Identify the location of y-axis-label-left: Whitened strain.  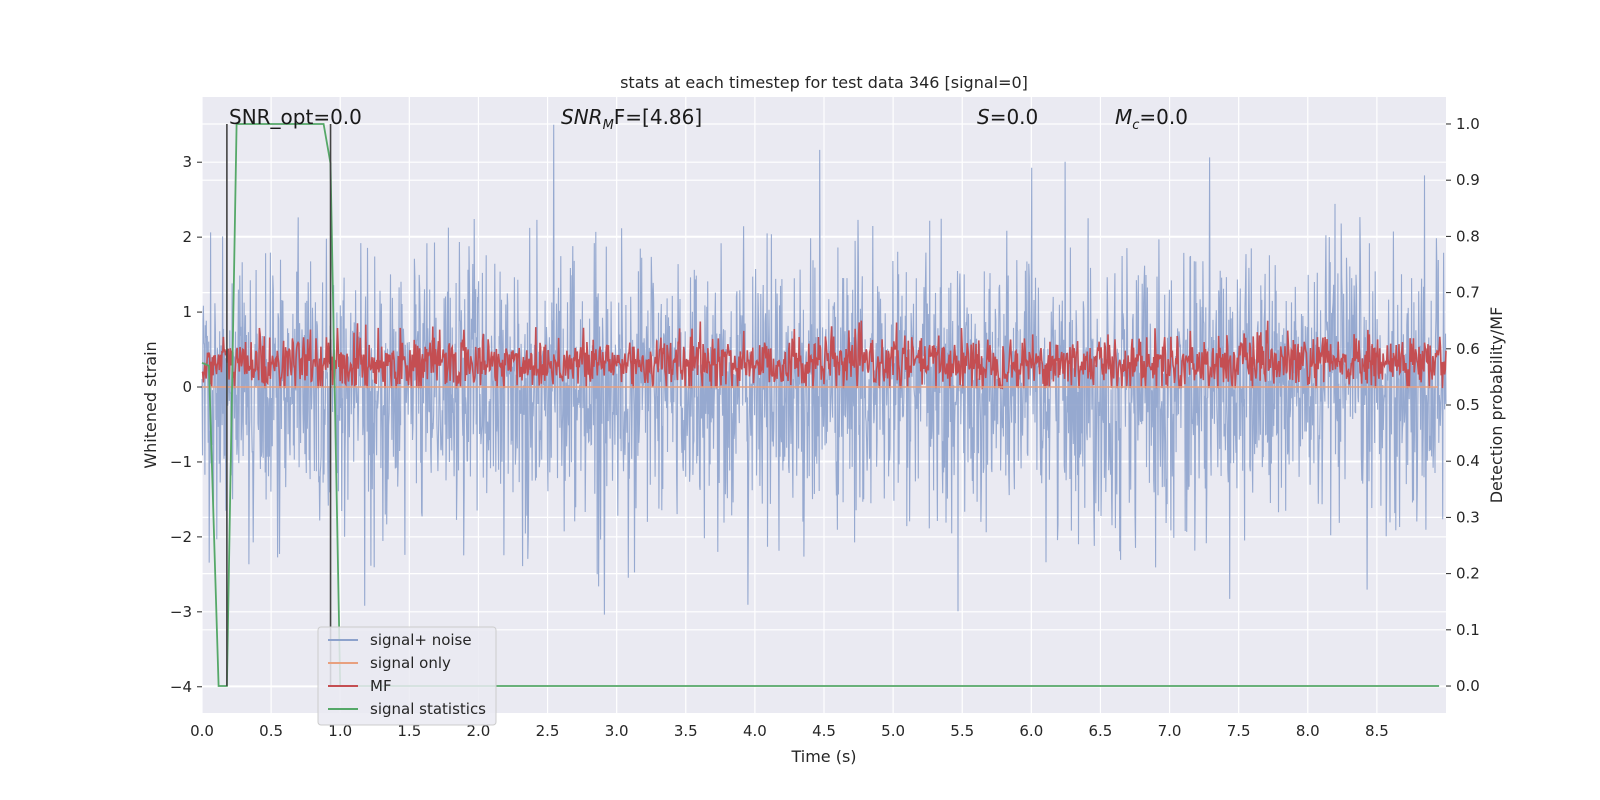
(150, 404).